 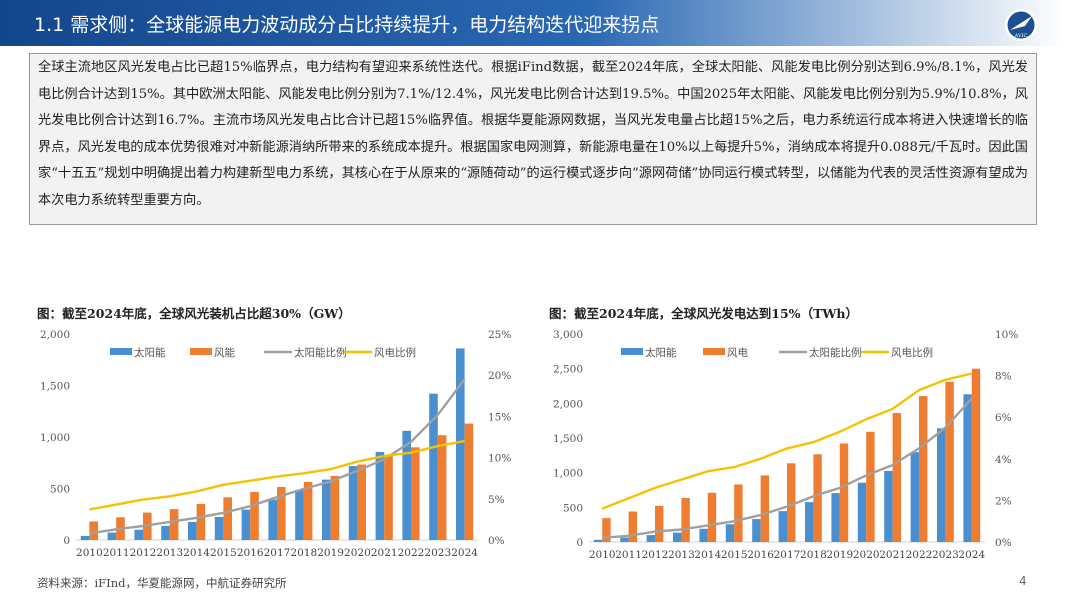 I want to click on y2-tick-label: 20%, so click(x=499, y=376).